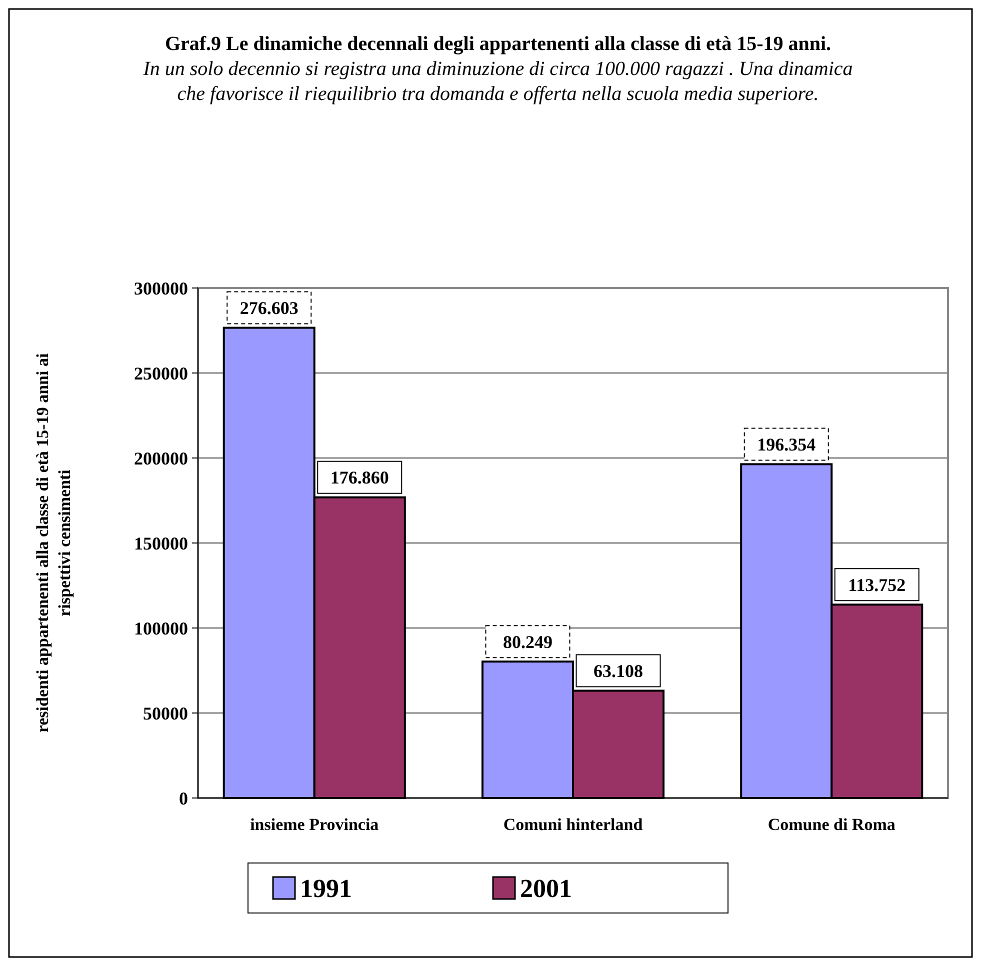  I want to click on data-label: 80.249, so click(527, 642).